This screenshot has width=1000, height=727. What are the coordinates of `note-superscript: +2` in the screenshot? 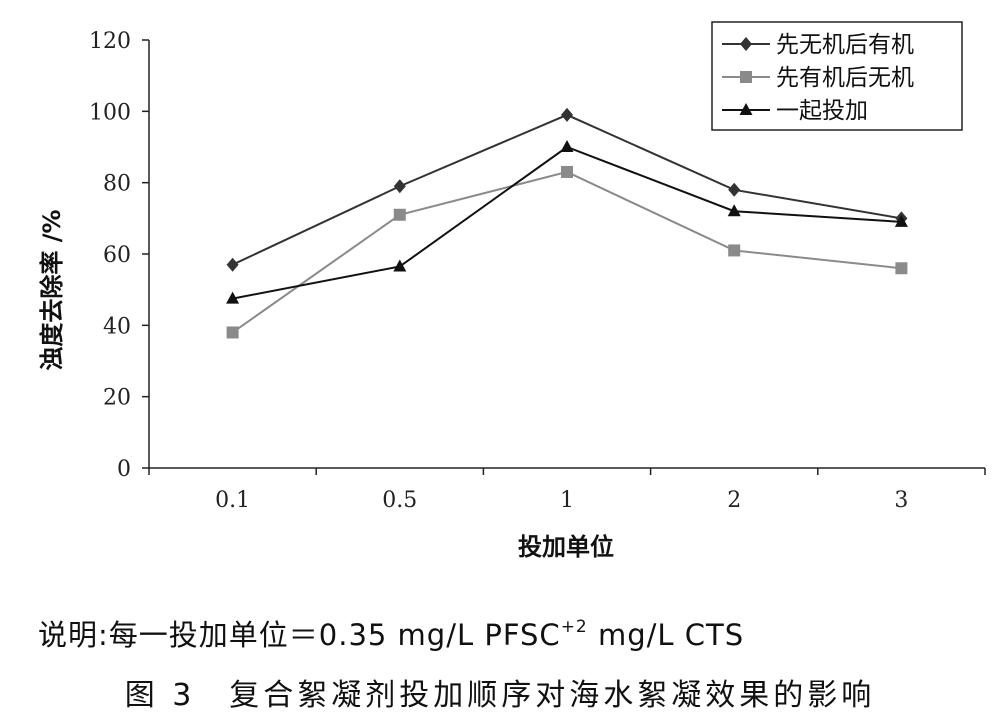 It's located at (574, 627).